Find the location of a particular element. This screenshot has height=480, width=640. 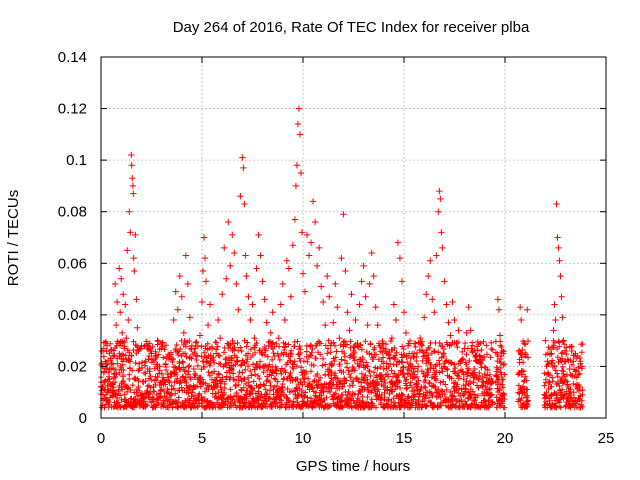

y-tick-label: 0 is located at coordinates (83, 418).